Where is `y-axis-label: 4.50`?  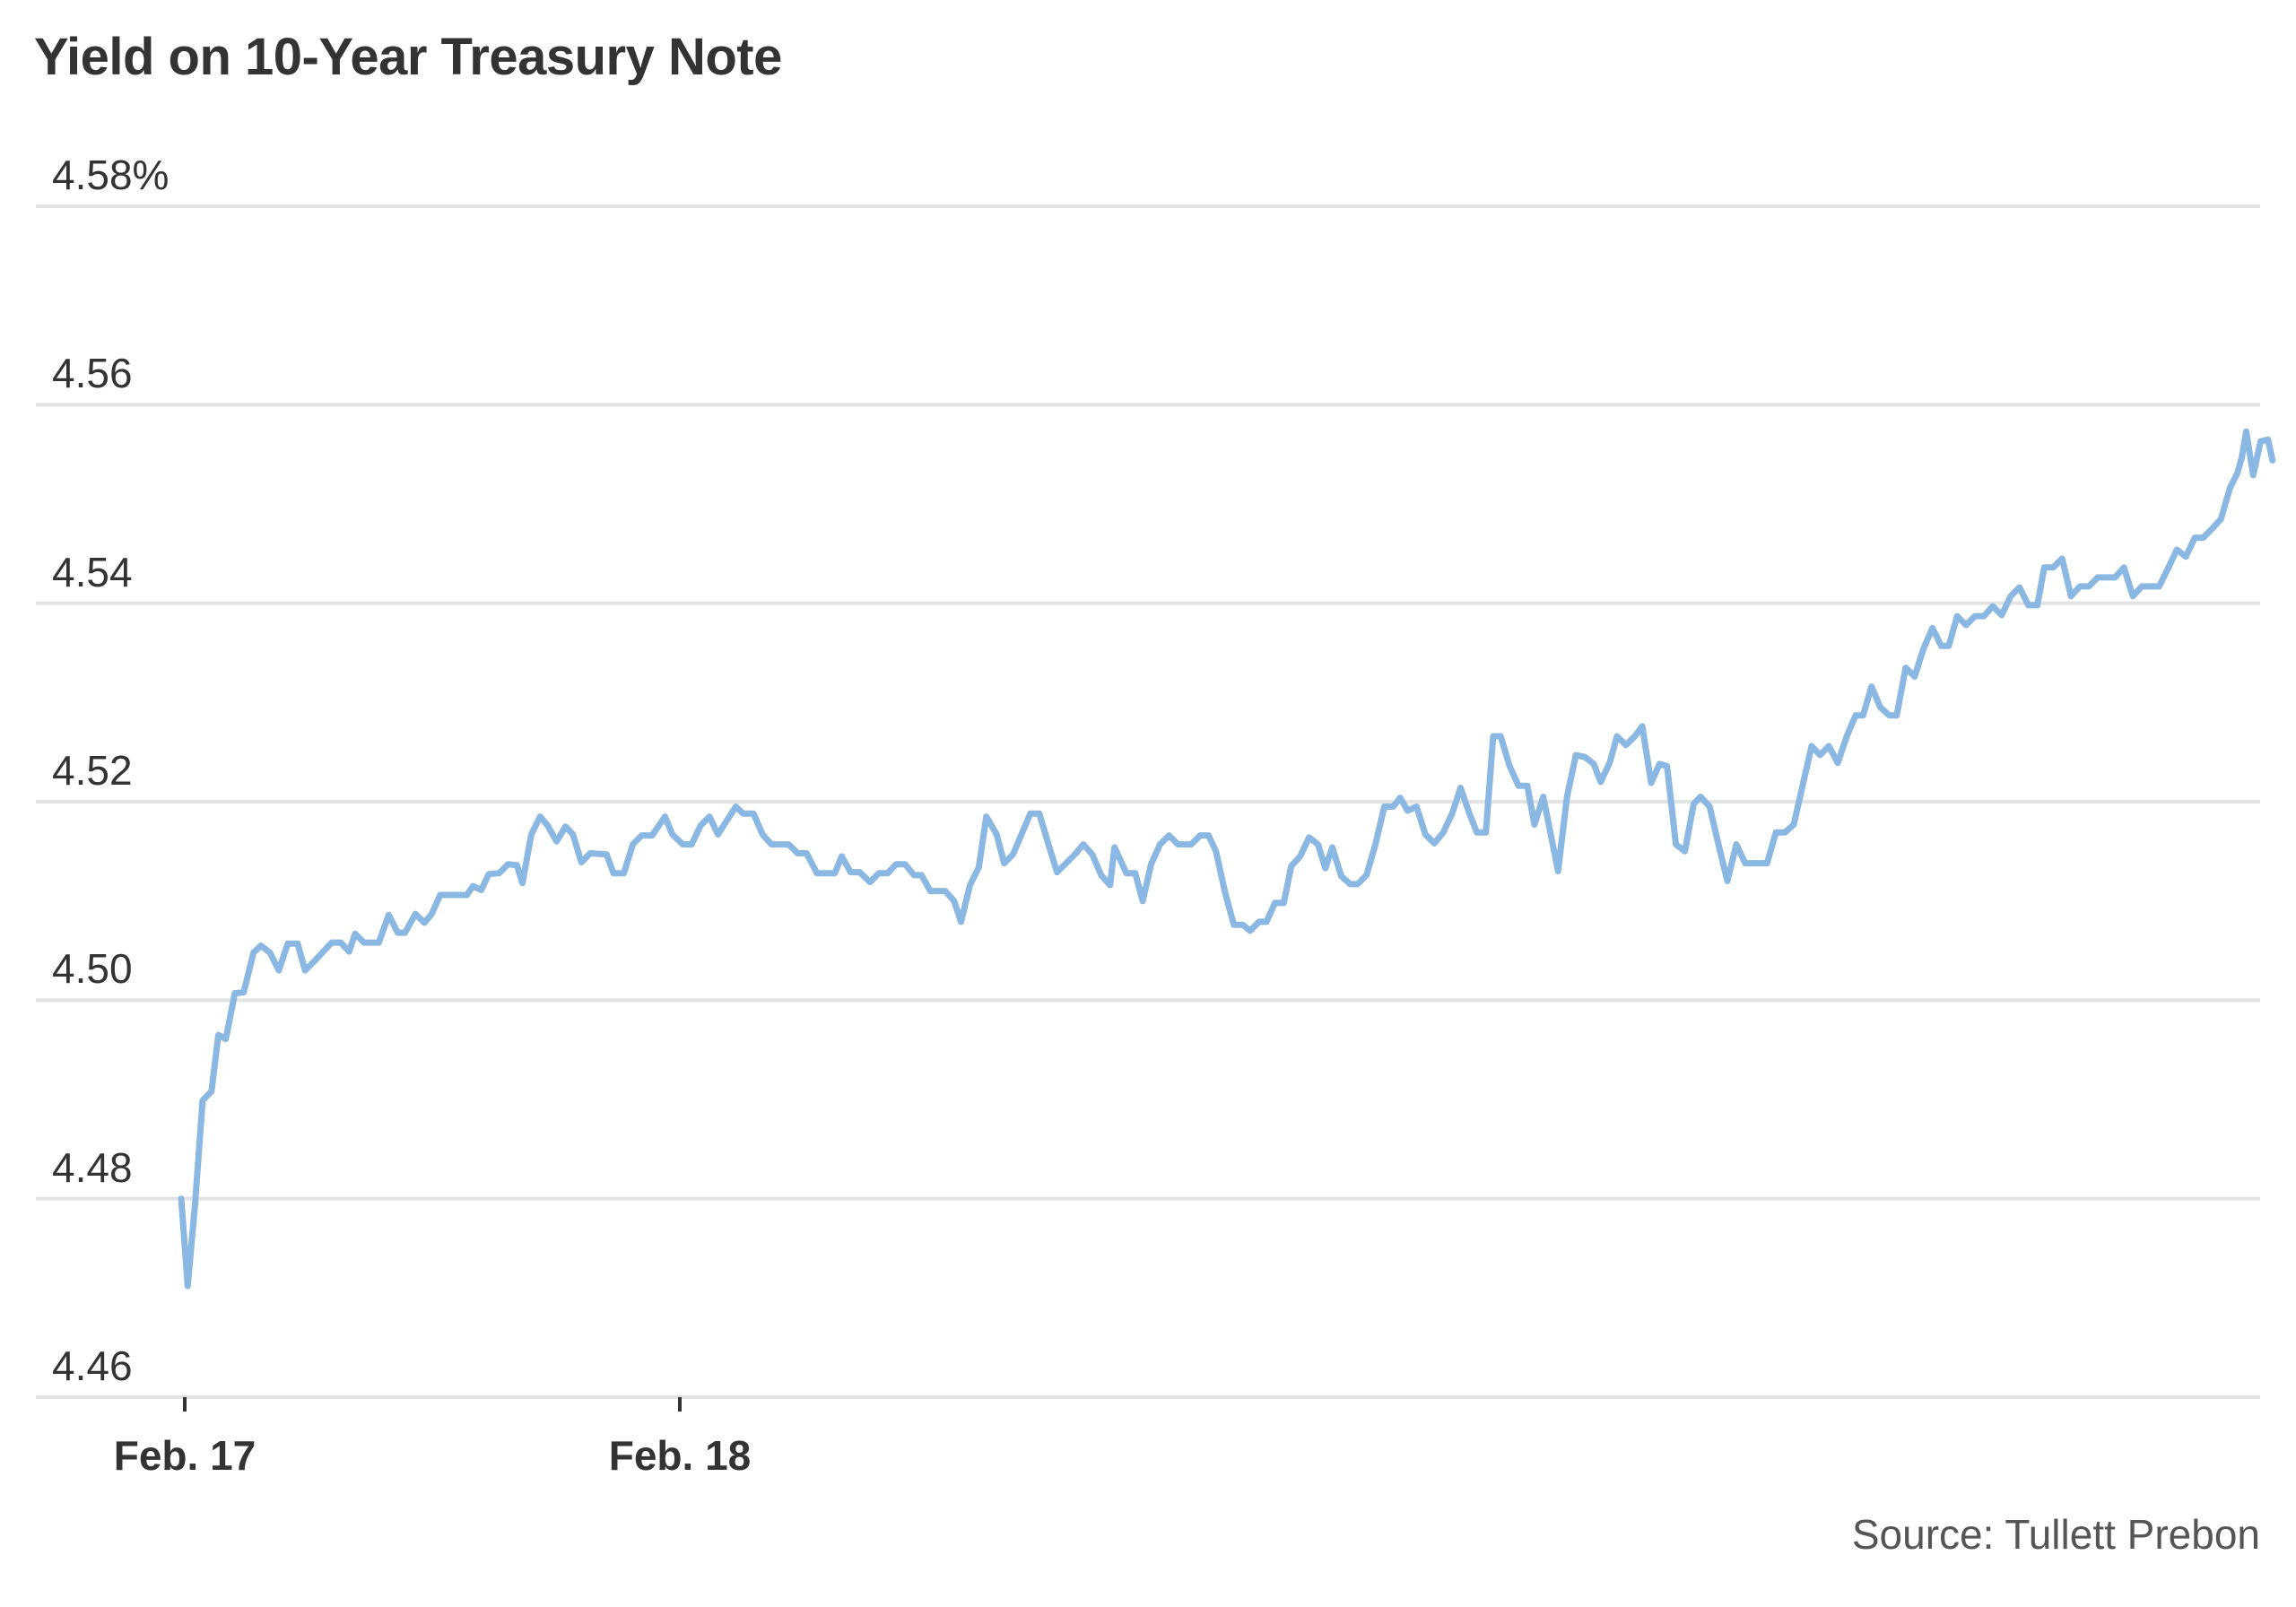 y-axis-label: 4.50 is located at coordinates (92, 969).